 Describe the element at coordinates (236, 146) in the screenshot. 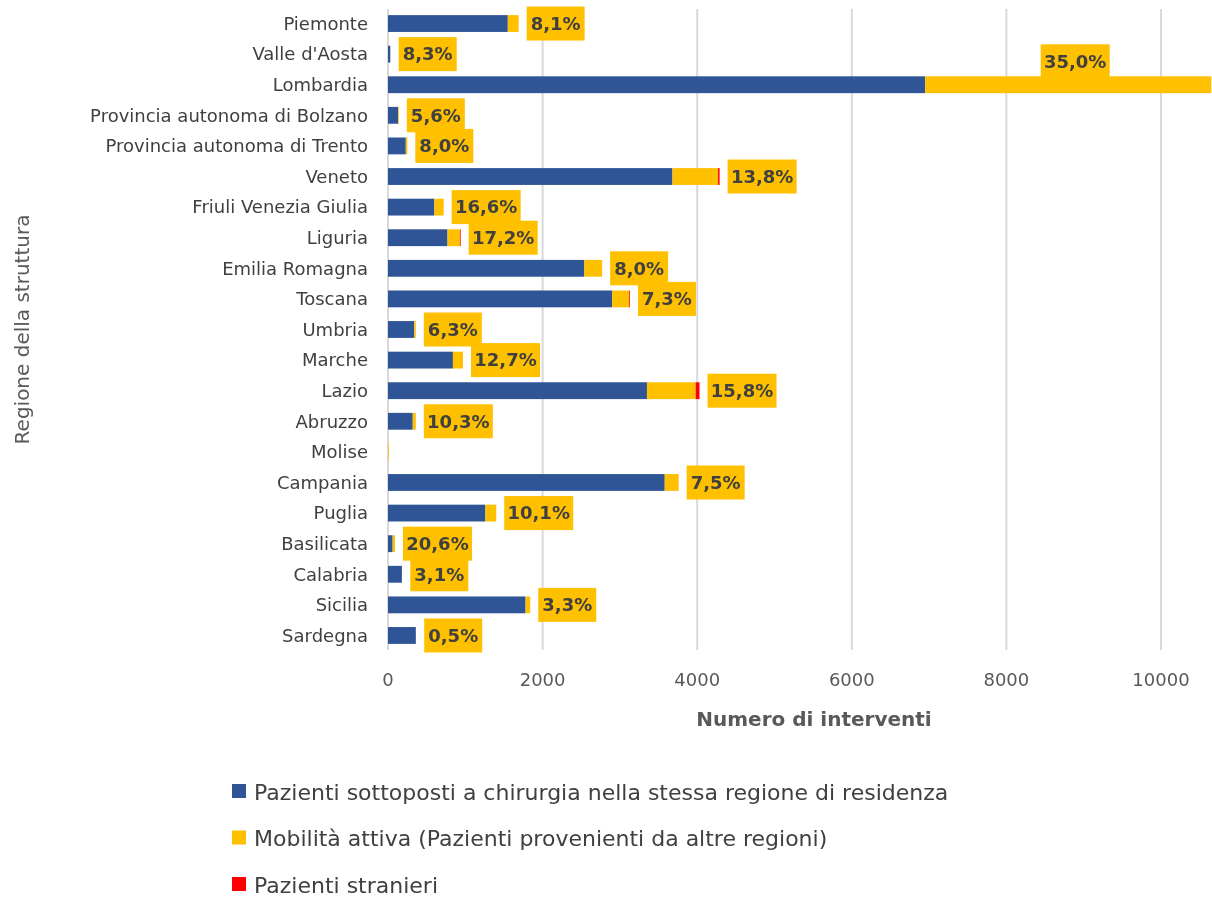

I see `y-tick-label: Provincia autonoma di Trento` at that location.